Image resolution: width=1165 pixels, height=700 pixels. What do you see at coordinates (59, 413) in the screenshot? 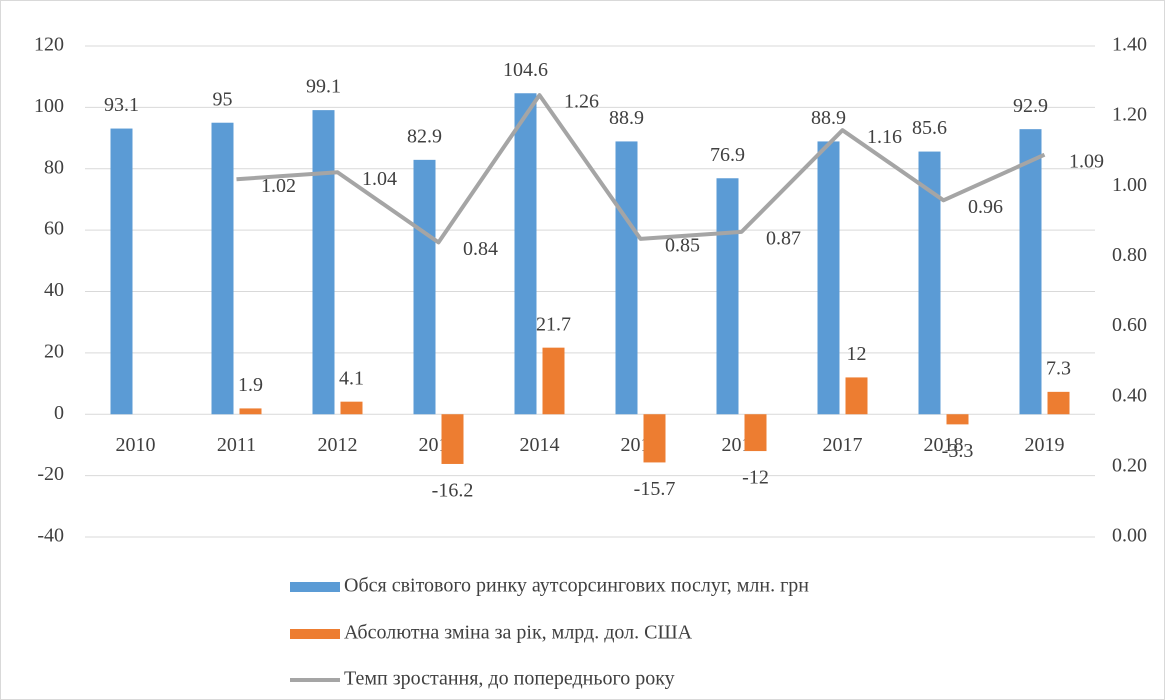
I see `y-tick-label: 0` at bounding box center [59, 413].